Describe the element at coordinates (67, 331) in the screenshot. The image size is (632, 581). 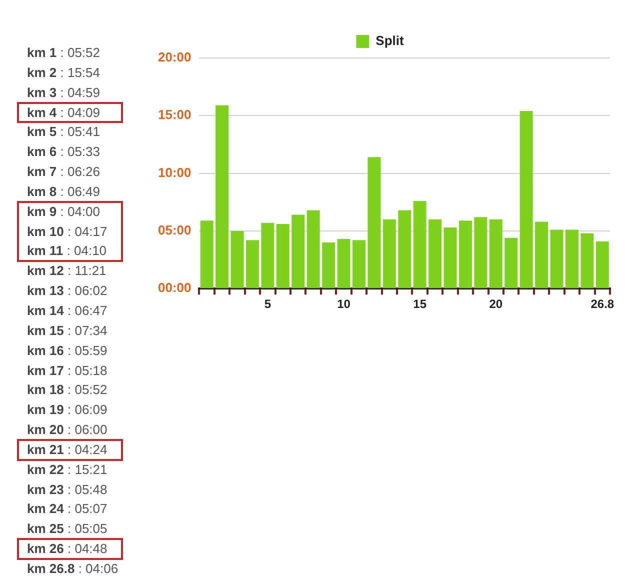
I see `text: km 15 : 07:34` at that location.